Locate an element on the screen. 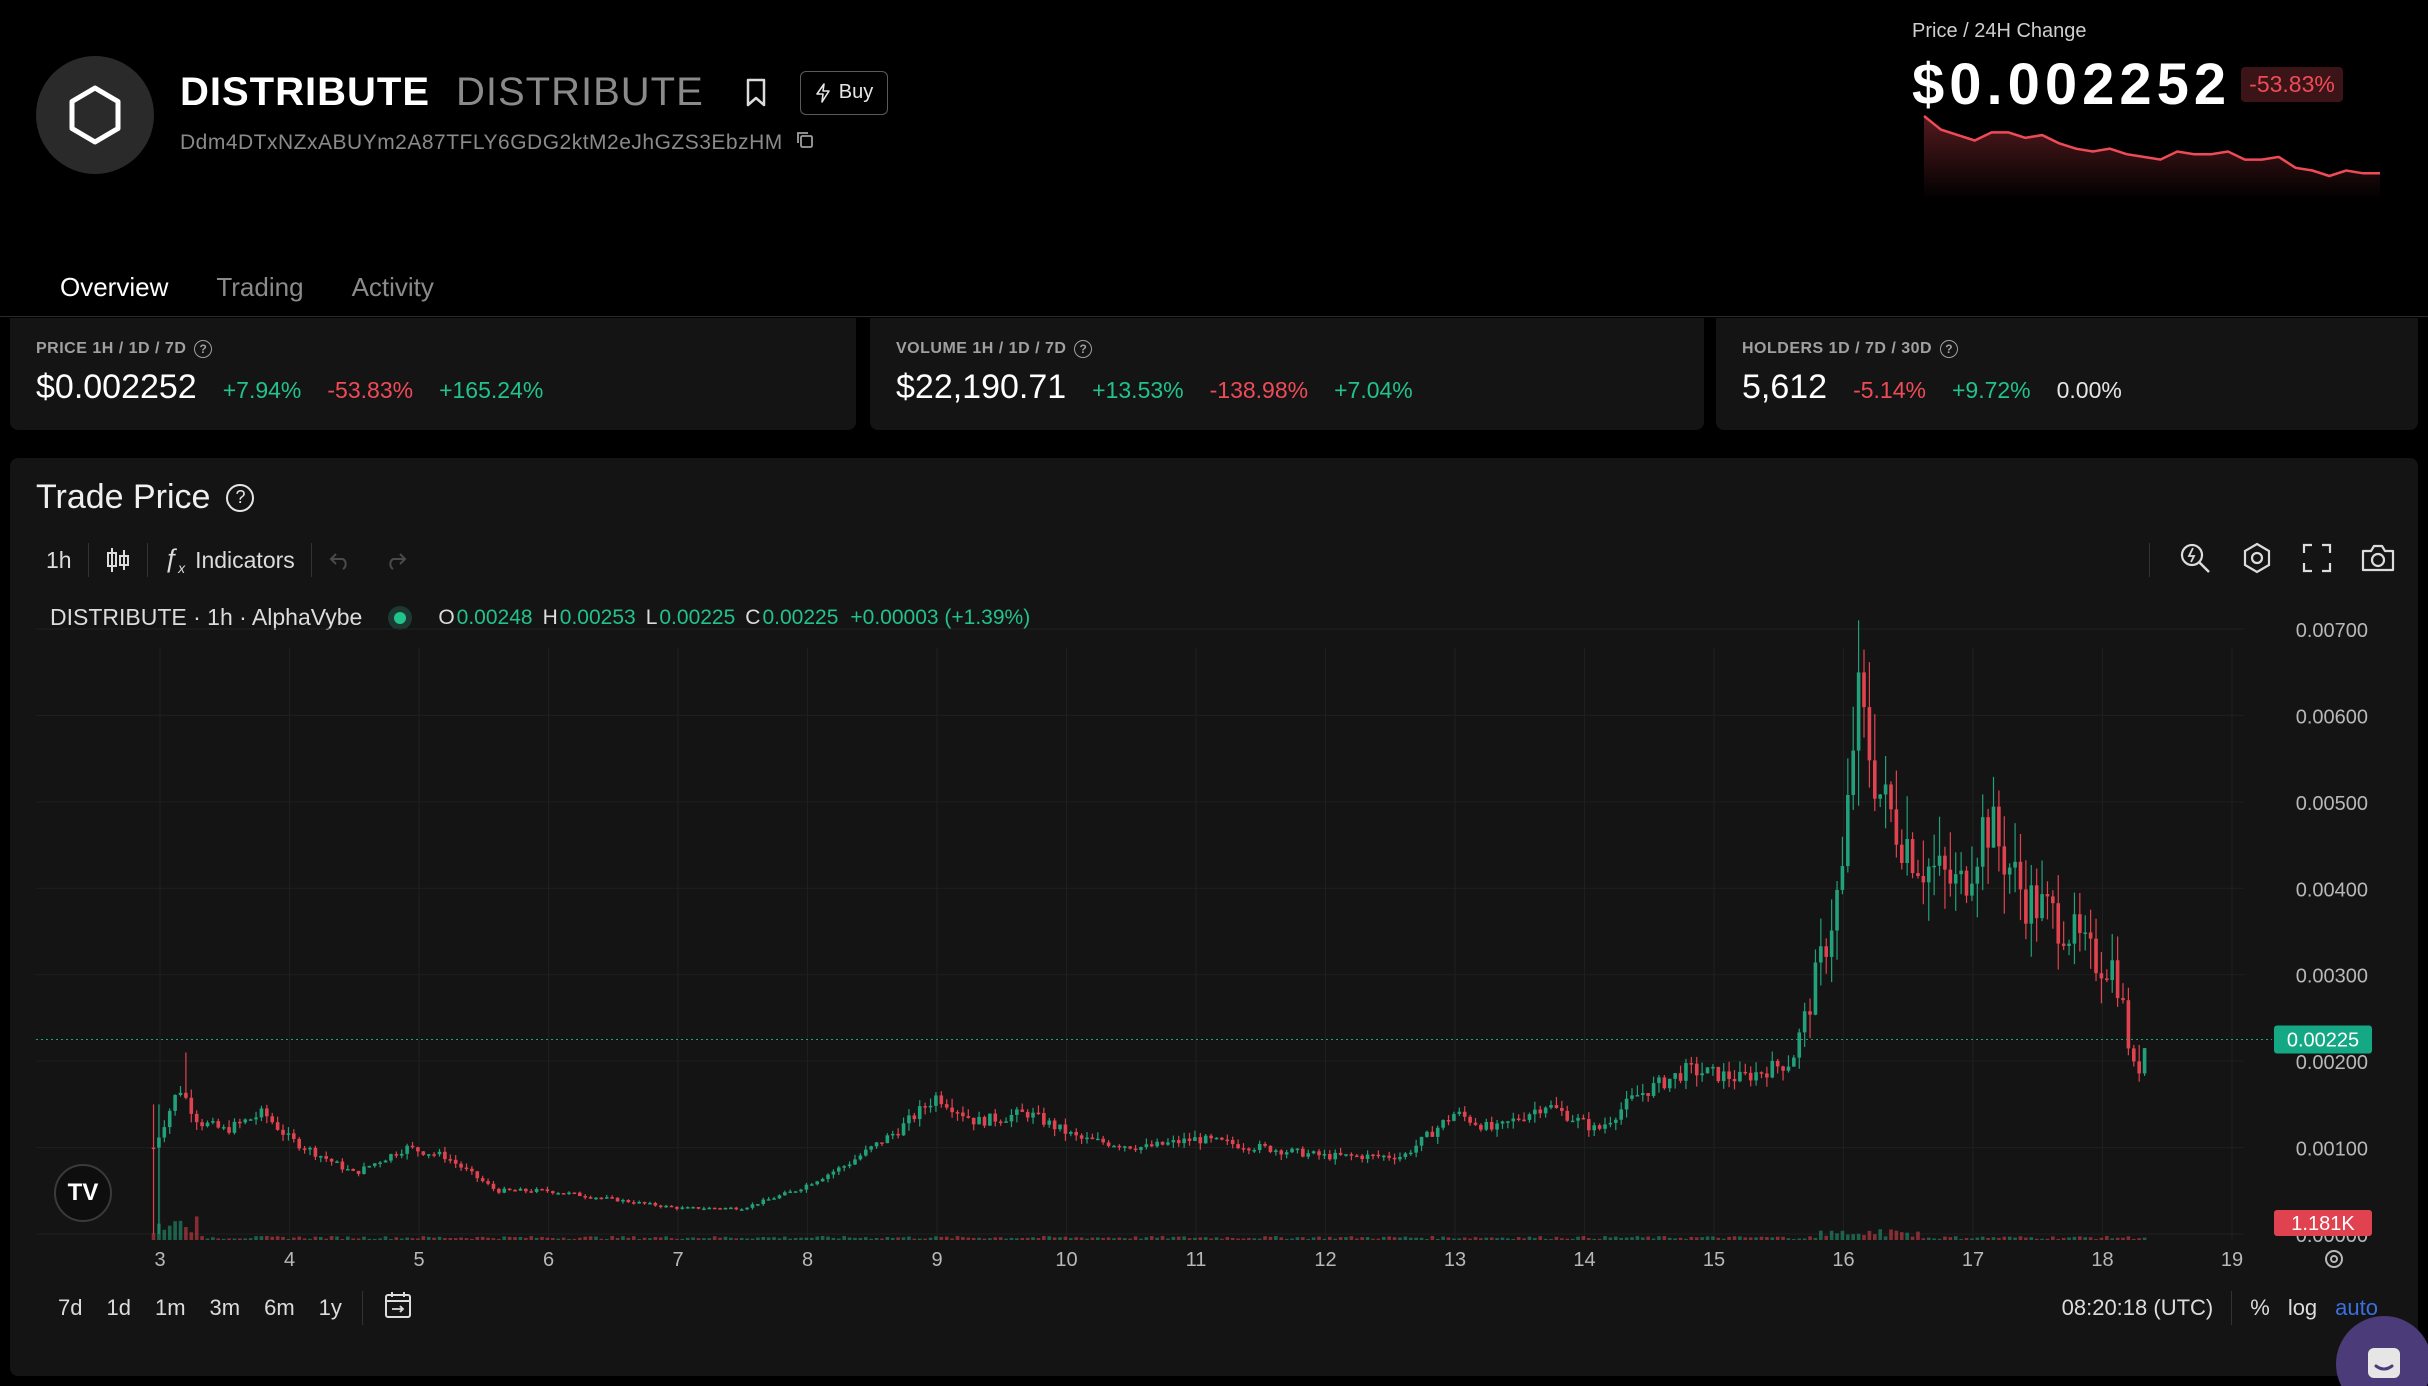 This screenshot has height=1386, width=2428. y-tick-label: 0.00400 is located at coordinates (2332, 890).